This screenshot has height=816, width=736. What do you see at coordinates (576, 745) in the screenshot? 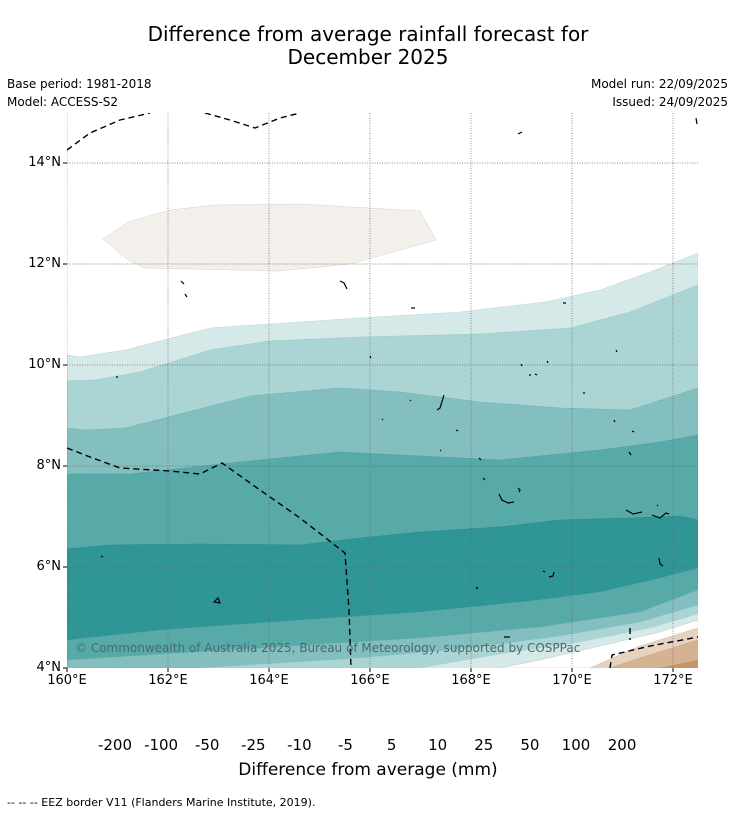
I see `colorbar-tick-label: 100` at bounding box center [576, 745].